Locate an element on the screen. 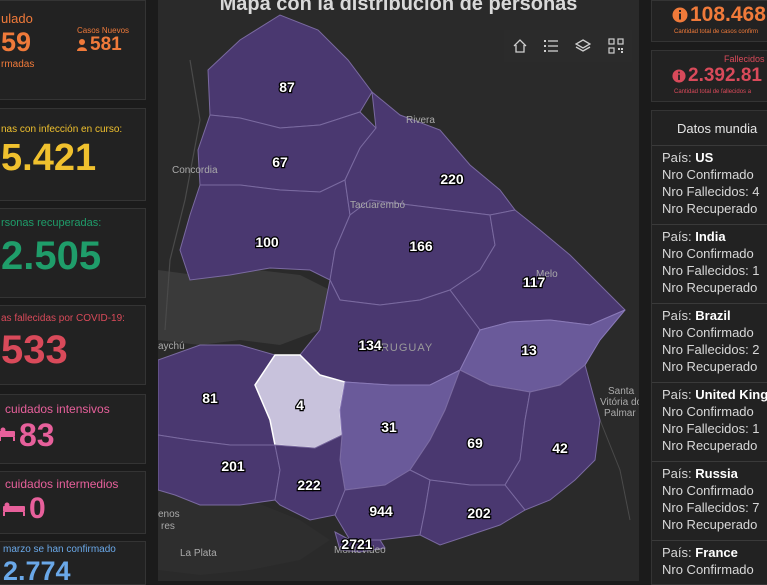 The width and height of the screenshot is (767, 585). country-name: Brazil is located at coordinates (713, 315).